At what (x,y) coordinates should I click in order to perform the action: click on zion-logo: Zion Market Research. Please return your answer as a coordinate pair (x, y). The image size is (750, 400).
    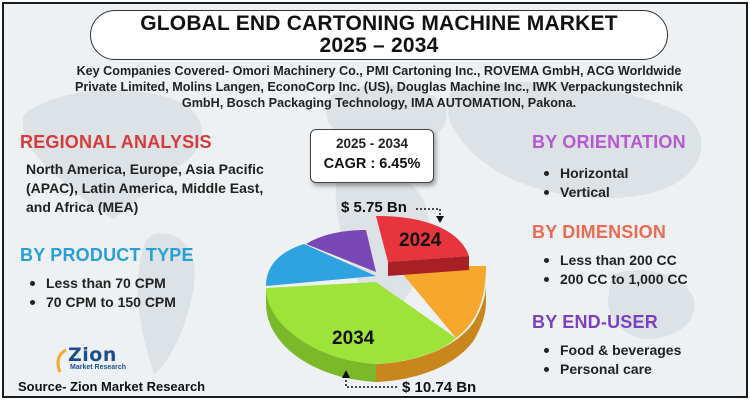
    Looking at the image, I should click on (94, 361).